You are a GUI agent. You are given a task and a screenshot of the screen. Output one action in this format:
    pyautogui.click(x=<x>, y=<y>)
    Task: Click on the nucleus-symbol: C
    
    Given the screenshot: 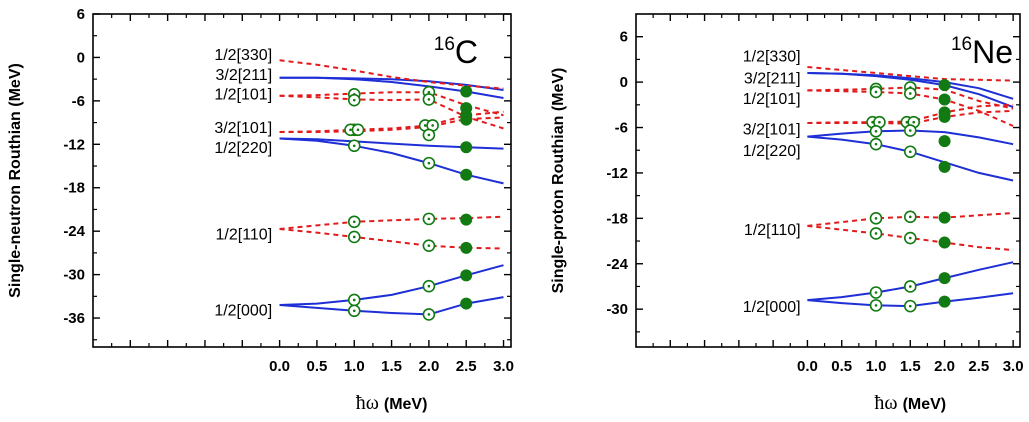 What is the action you would take?
    pyautogui.click(x=466, y=52)
    